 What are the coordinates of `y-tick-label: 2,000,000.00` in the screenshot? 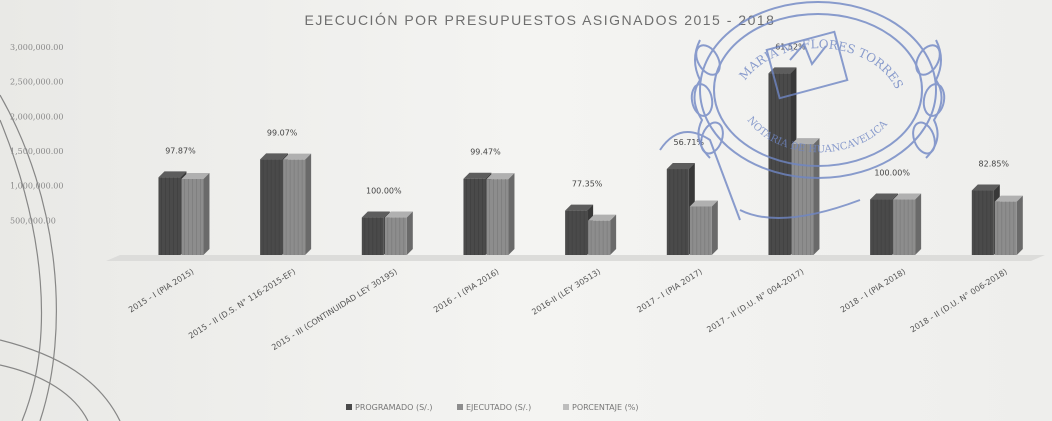 It's located at (36, 116).